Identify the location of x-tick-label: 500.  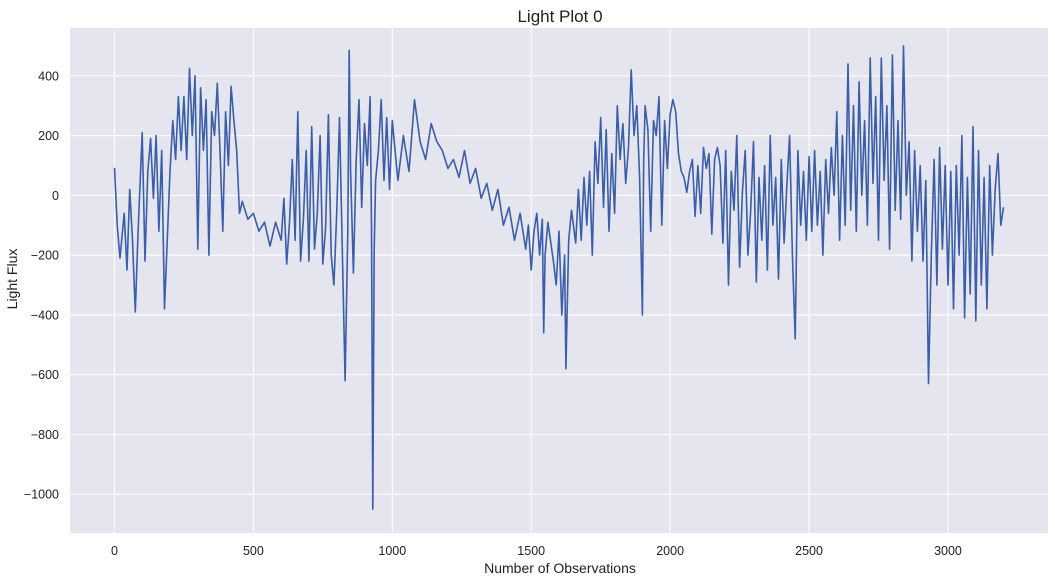
(253, 551).